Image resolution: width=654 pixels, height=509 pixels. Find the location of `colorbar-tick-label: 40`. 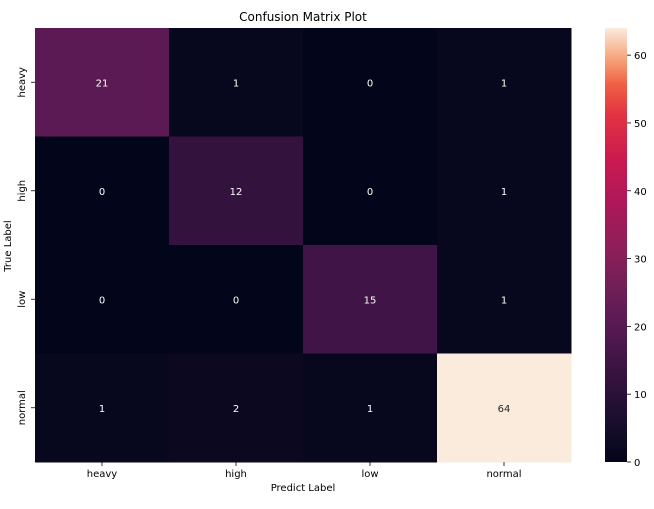

colorbar-tick-label: 40 is located at coordinates (640, 192).